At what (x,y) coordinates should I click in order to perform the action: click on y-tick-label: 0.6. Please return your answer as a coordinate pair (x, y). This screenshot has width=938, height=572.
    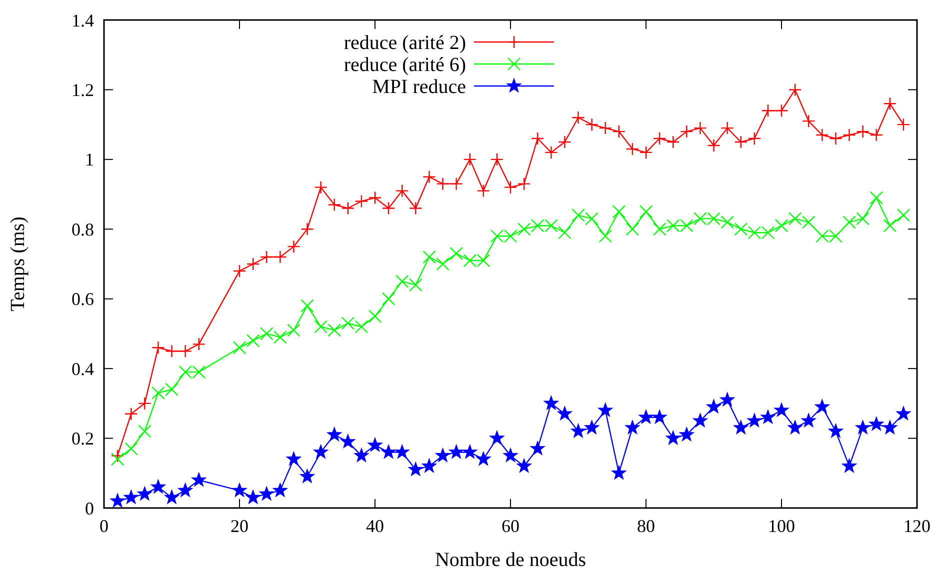
    Looking at the image, I should click on (83, 299).